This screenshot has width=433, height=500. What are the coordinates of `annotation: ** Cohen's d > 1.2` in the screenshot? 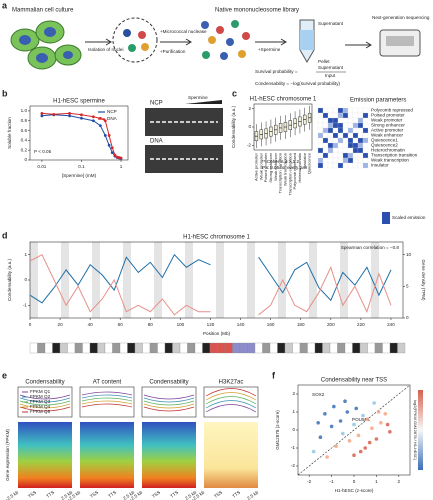 It's located at (280, 161).